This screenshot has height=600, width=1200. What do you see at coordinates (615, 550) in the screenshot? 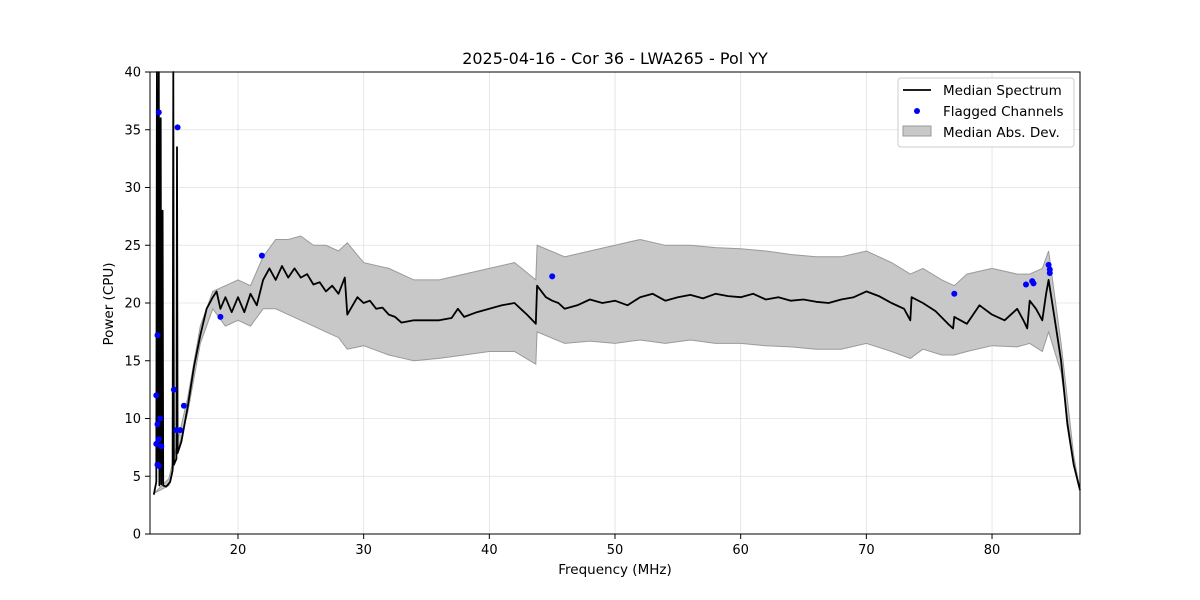
I see `x-tick-label: 50` at bounding box center [615, 550].